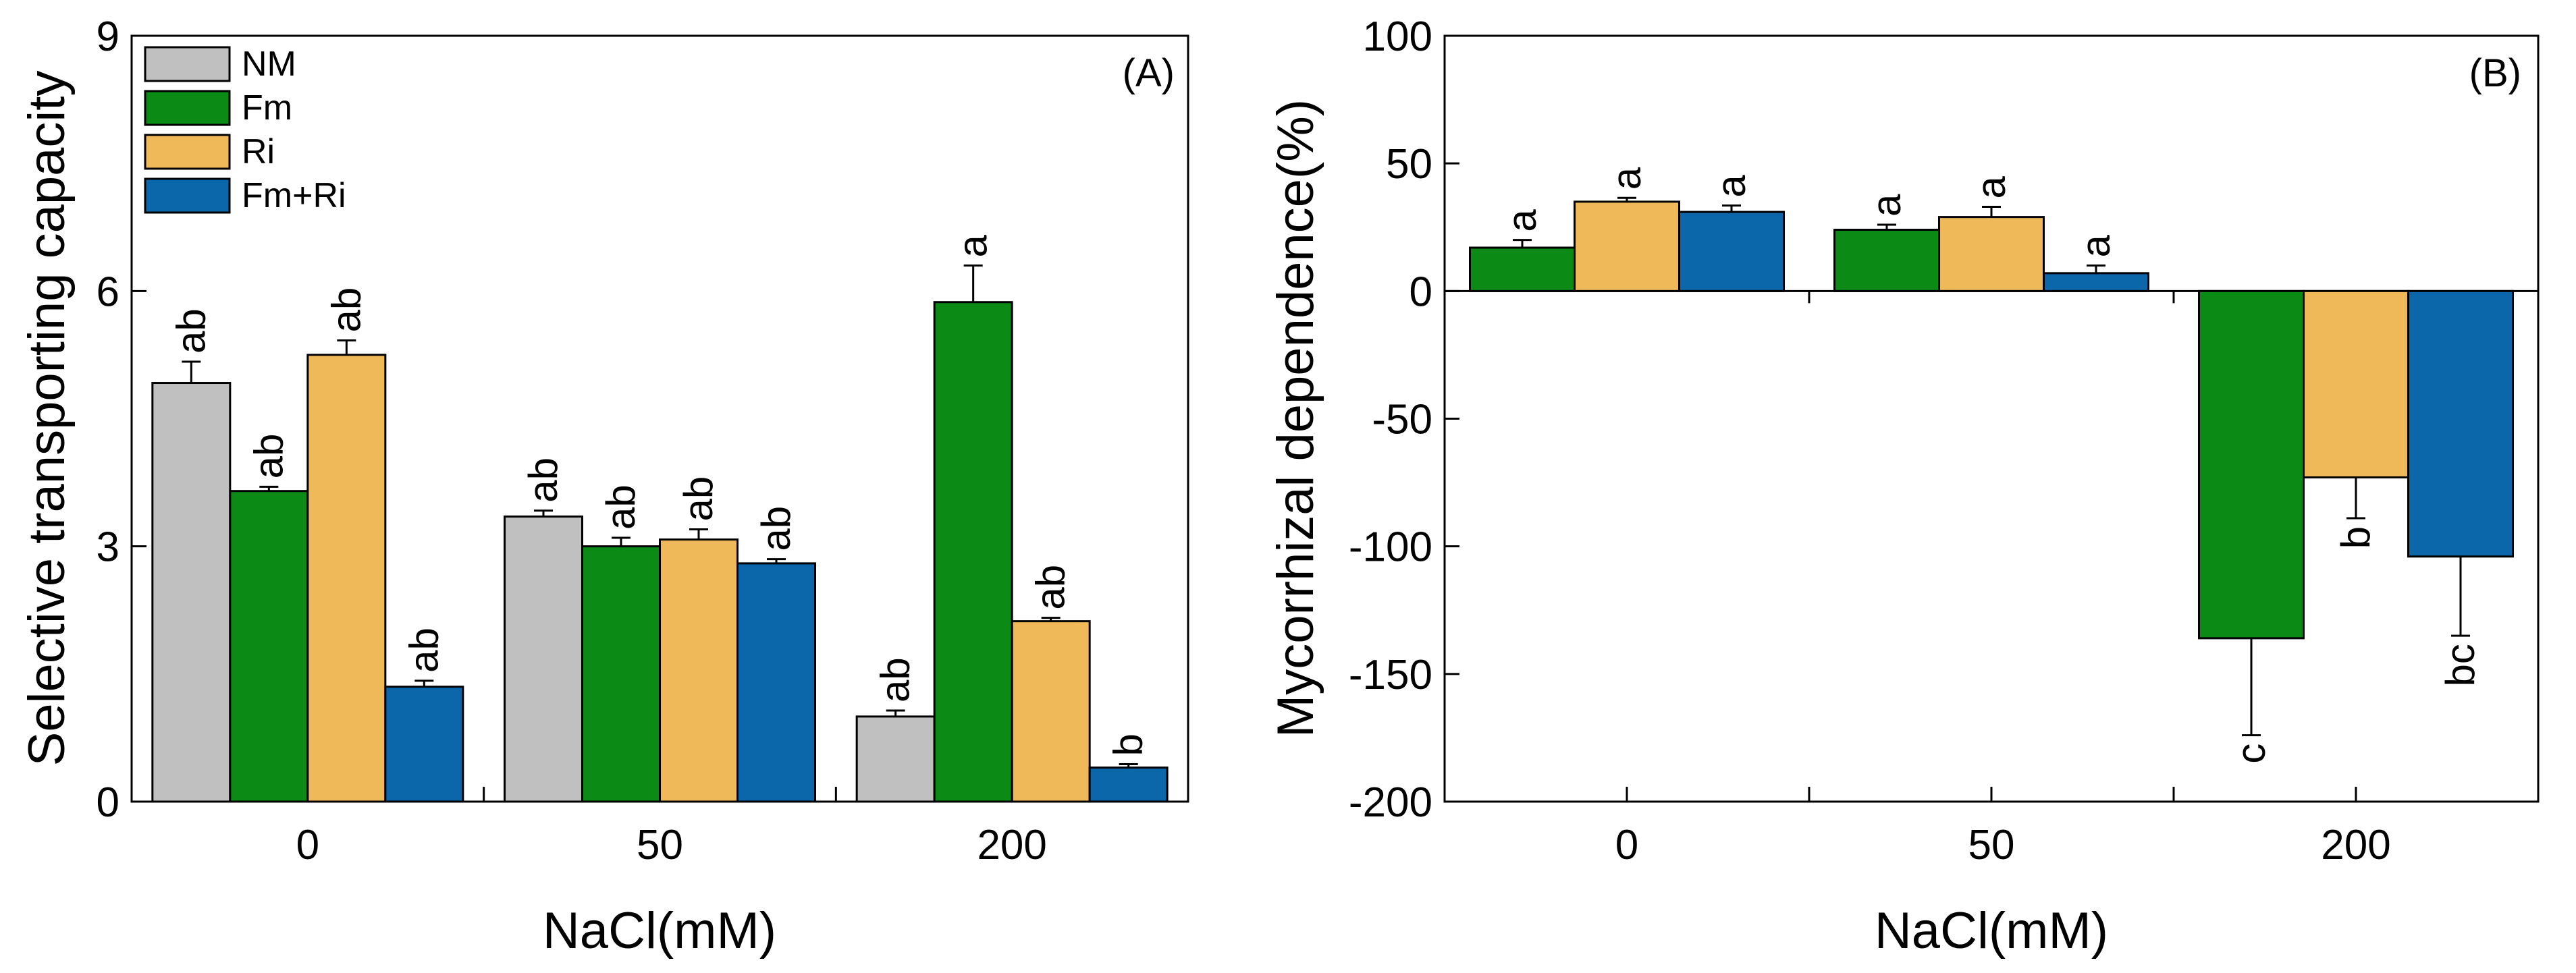 This screenshot has width=2576, height=973. Describe the element at coordinates (973, 246) in the screenshot. I see `panel-a-significance-label: a` at that location.